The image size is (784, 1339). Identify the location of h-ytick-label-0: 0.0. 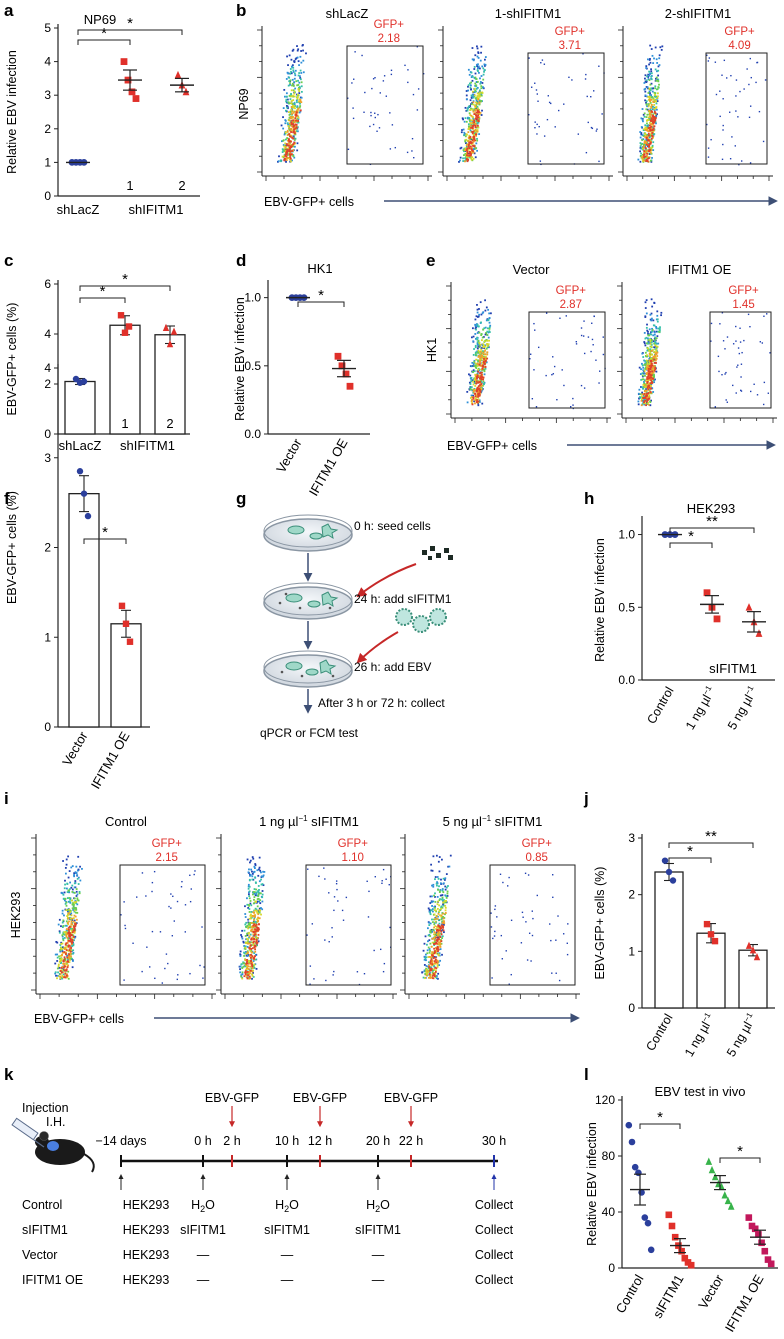
(626, 680).